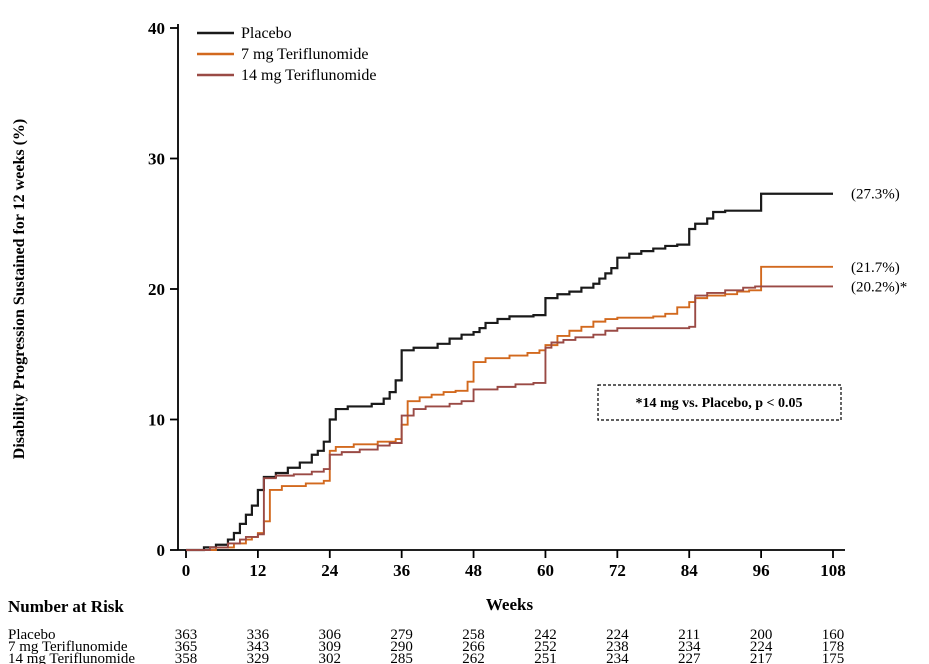 The image size is (929, 664). What do you see at coordinates (257, 570) in the screenshot?
I see `x-tick-label: 12` at bounding box center [257, 570].